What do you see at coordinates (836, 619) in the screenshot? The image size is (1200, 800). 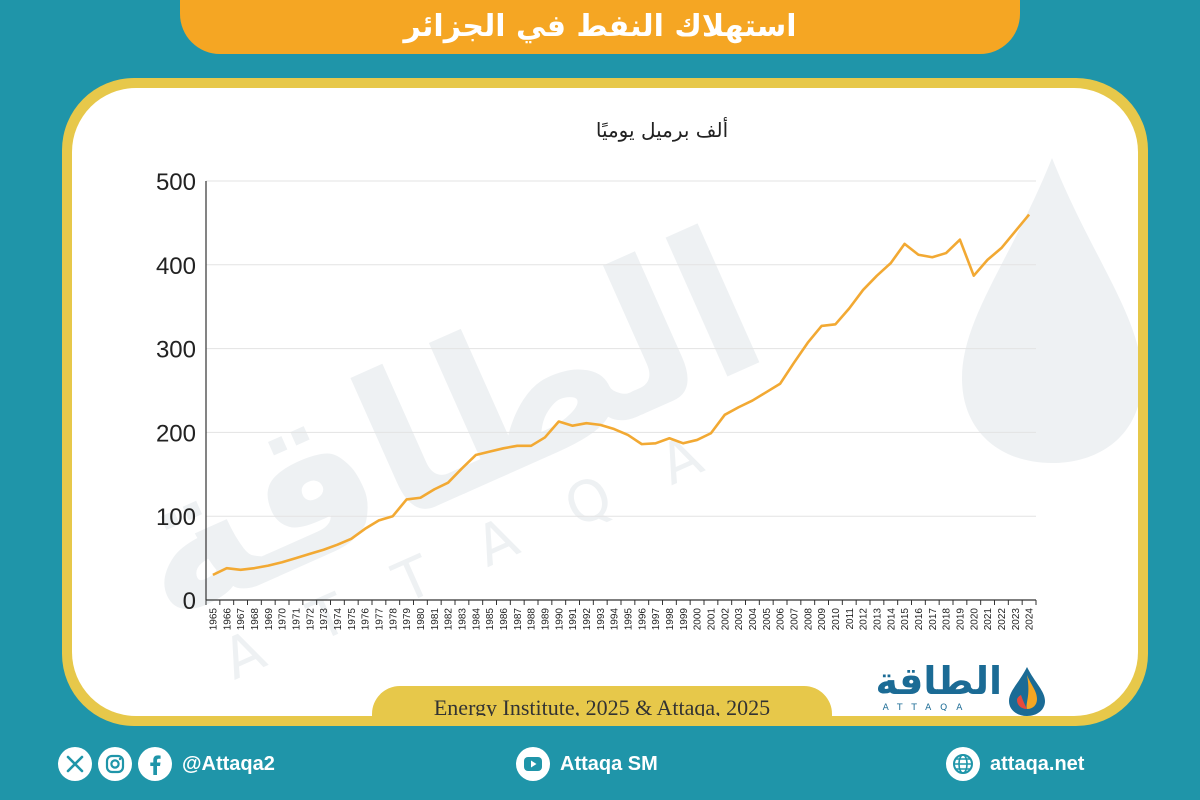 I see `x-tick-label: 2010` at bounding box center [836, 619].